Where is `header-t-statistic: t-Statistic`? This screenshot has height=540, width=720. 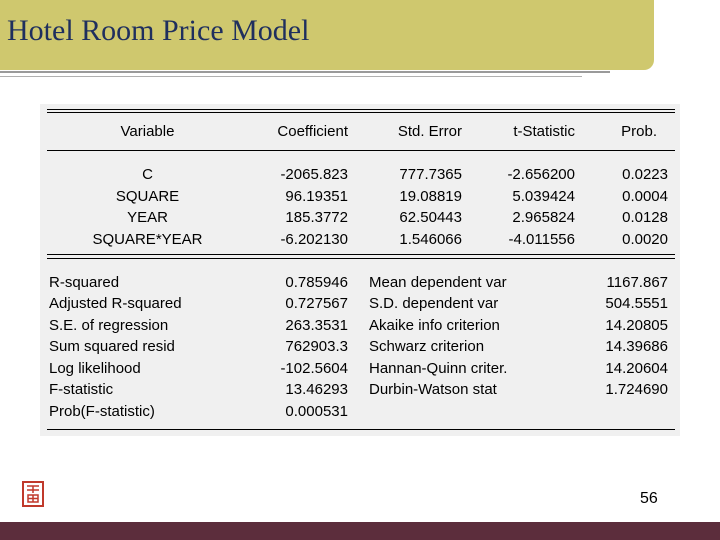 header-t-statistic: t-Statistic is located at coordinates (544, 131).